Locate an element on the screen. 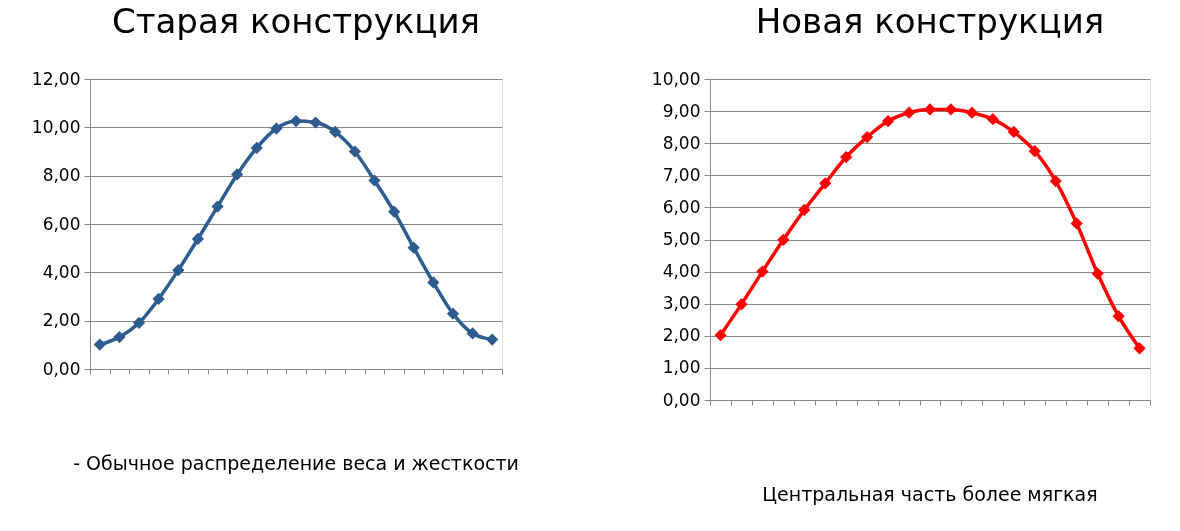 The width and height of the screenshot is (1180, 531). y-tick-label: 12,00 is located at coordinates (56, 78).